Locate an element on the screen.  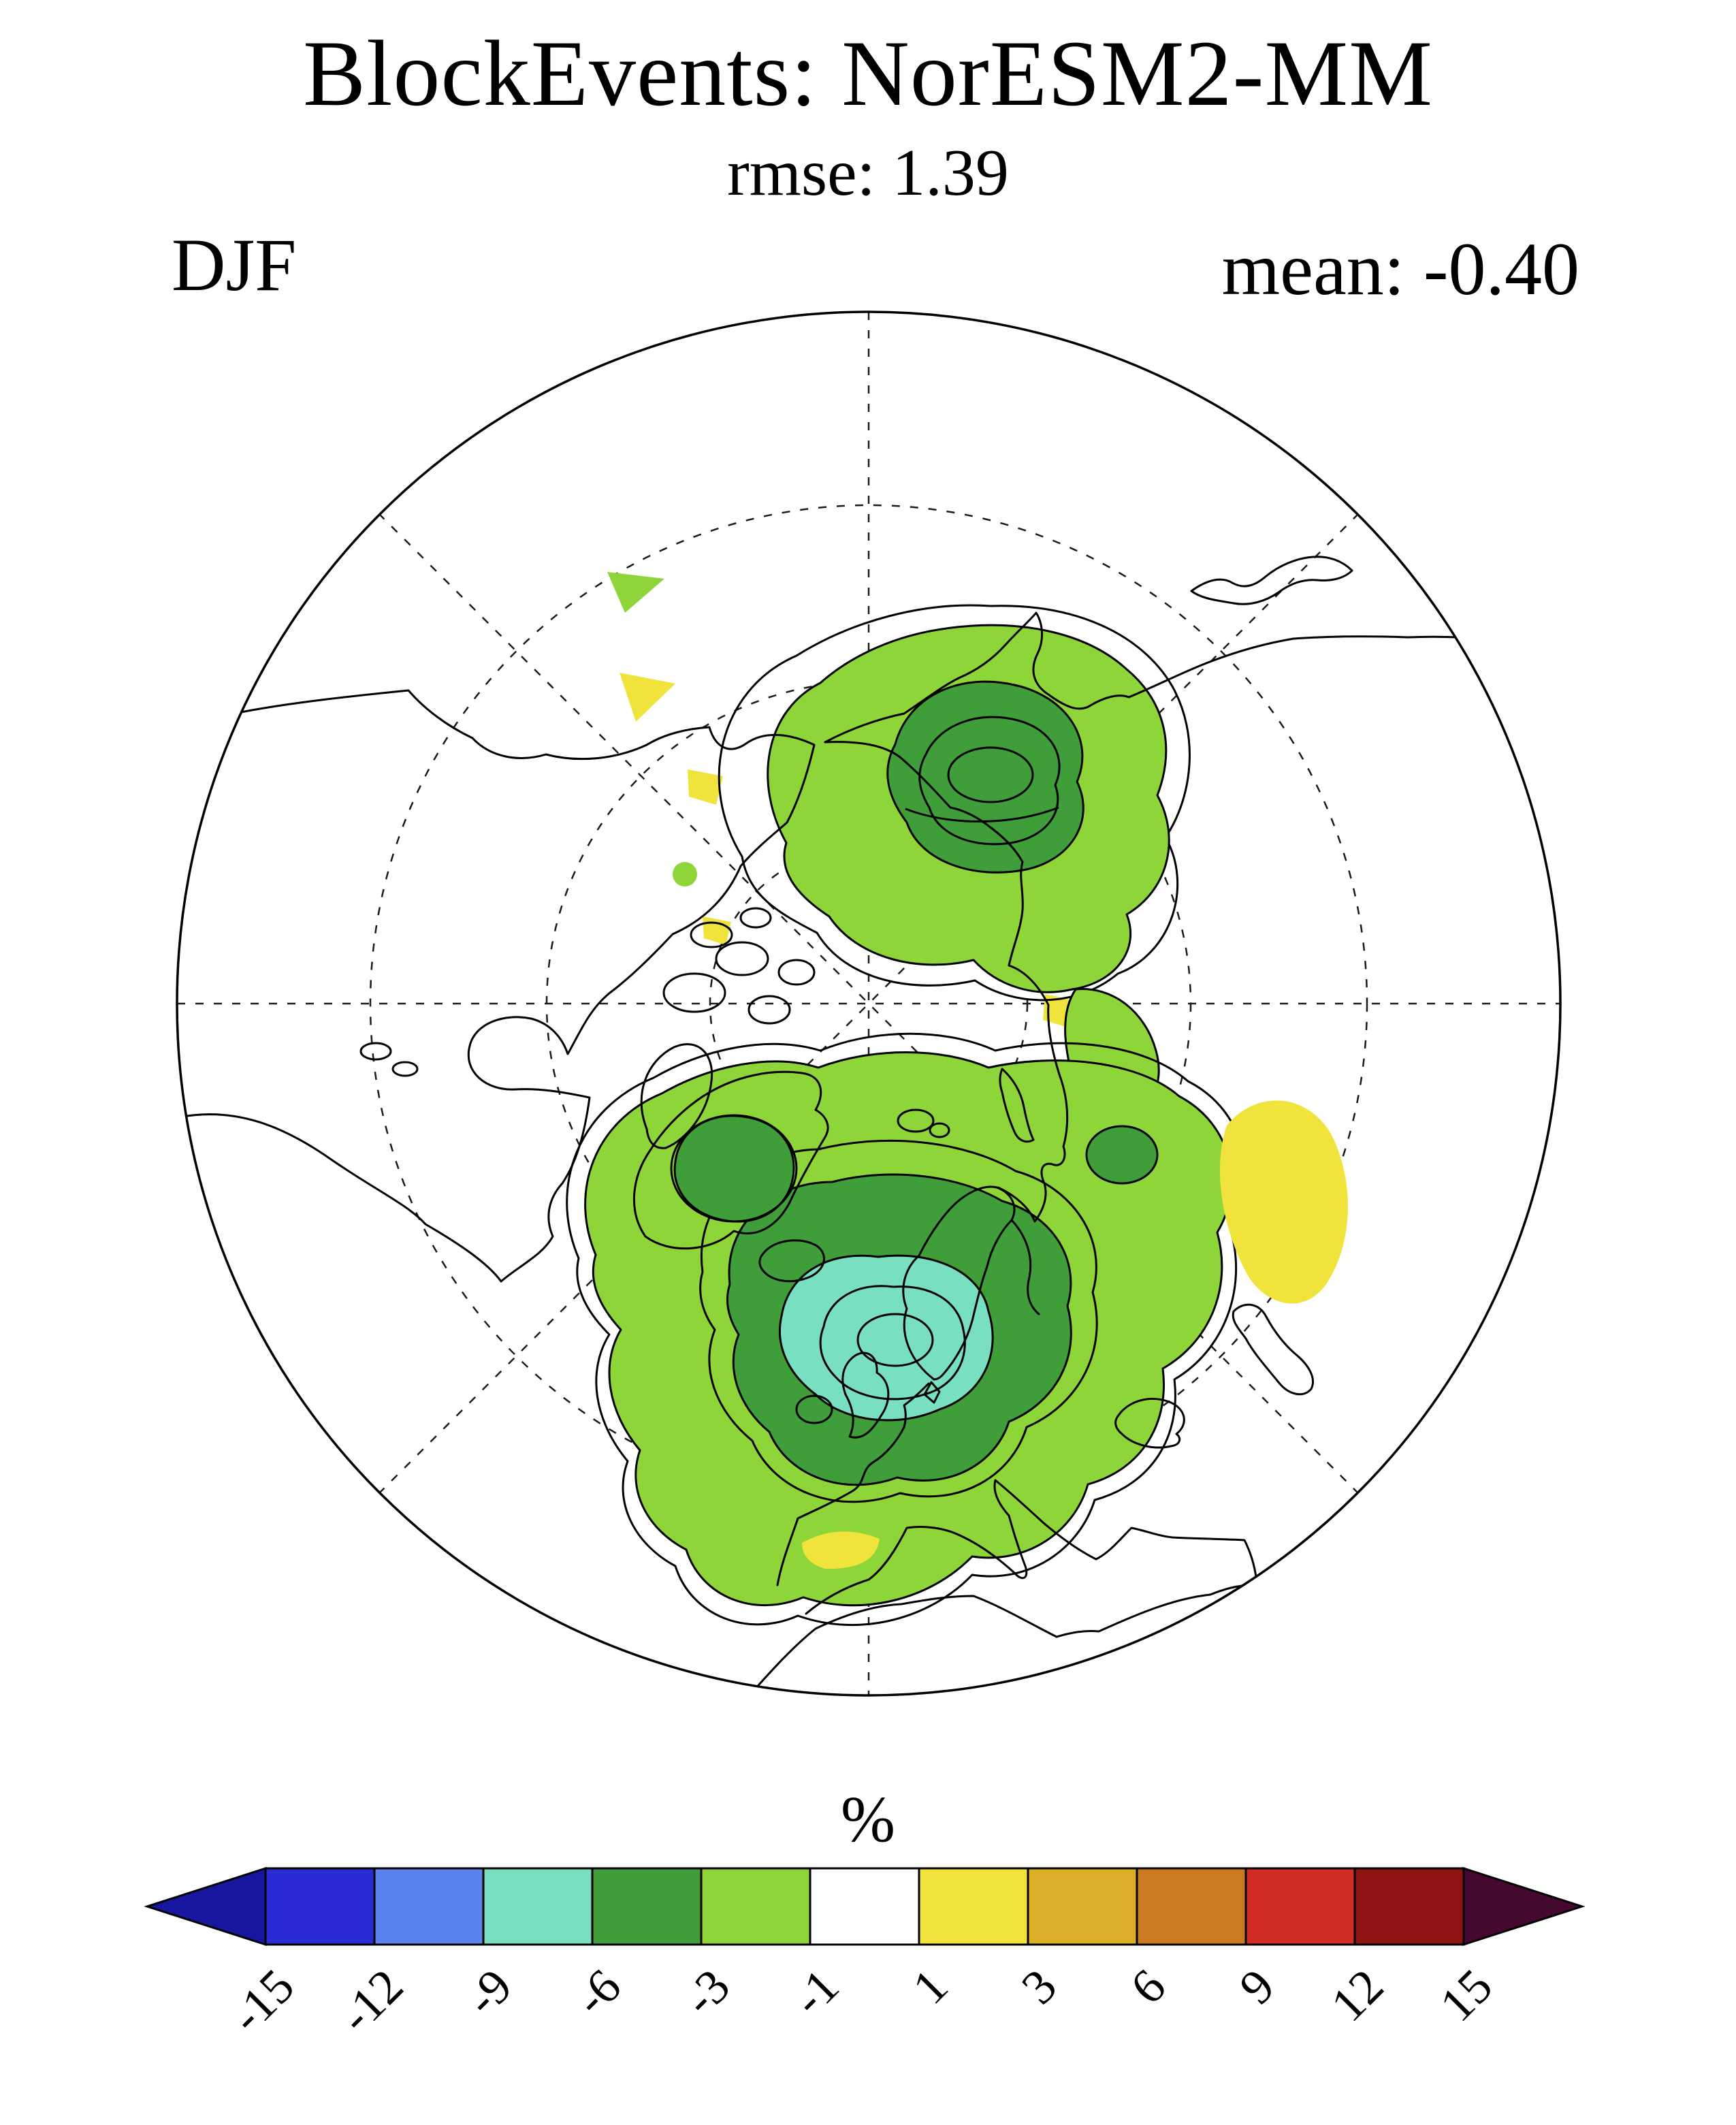
contour-cyan-inner is located at coordinates (892, 1343).